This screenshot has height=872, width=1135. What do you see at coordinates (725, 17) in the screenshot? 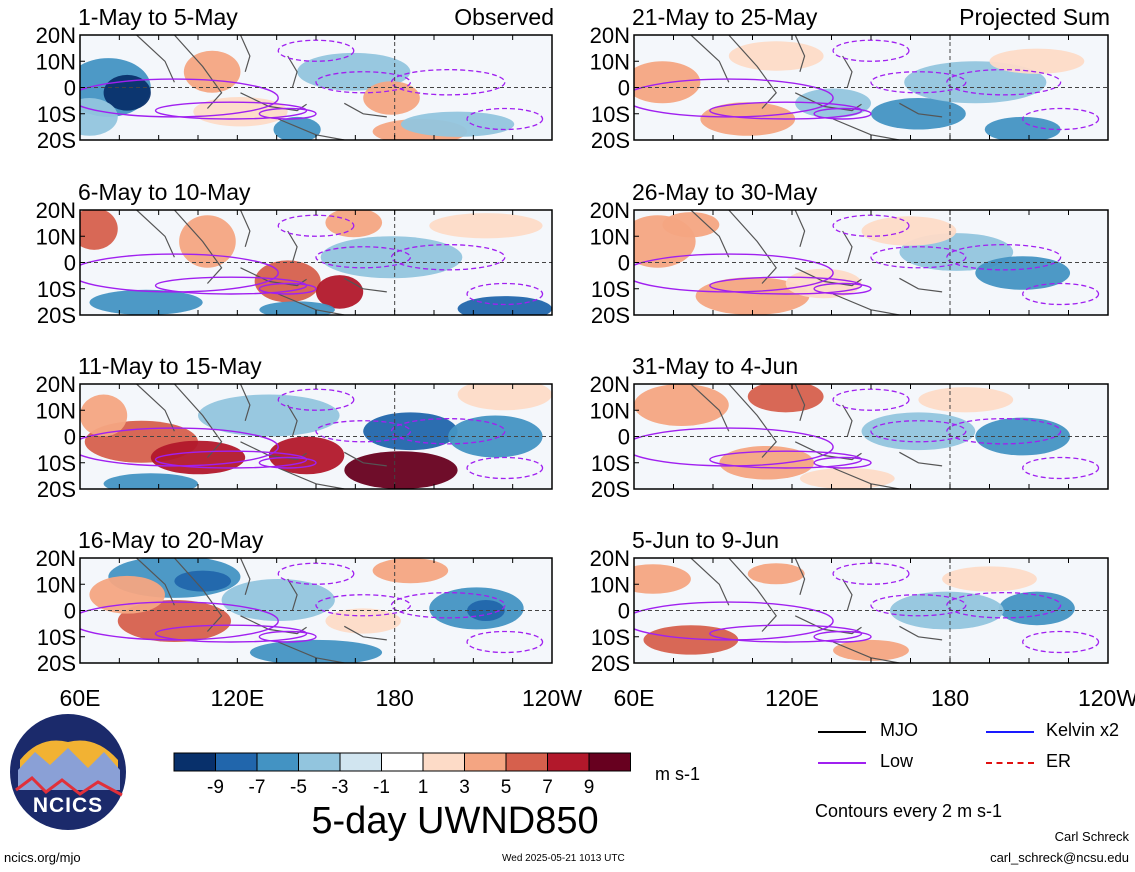
I see `panel-title: 21-May to 25-May` at bounding box center [725, 17].